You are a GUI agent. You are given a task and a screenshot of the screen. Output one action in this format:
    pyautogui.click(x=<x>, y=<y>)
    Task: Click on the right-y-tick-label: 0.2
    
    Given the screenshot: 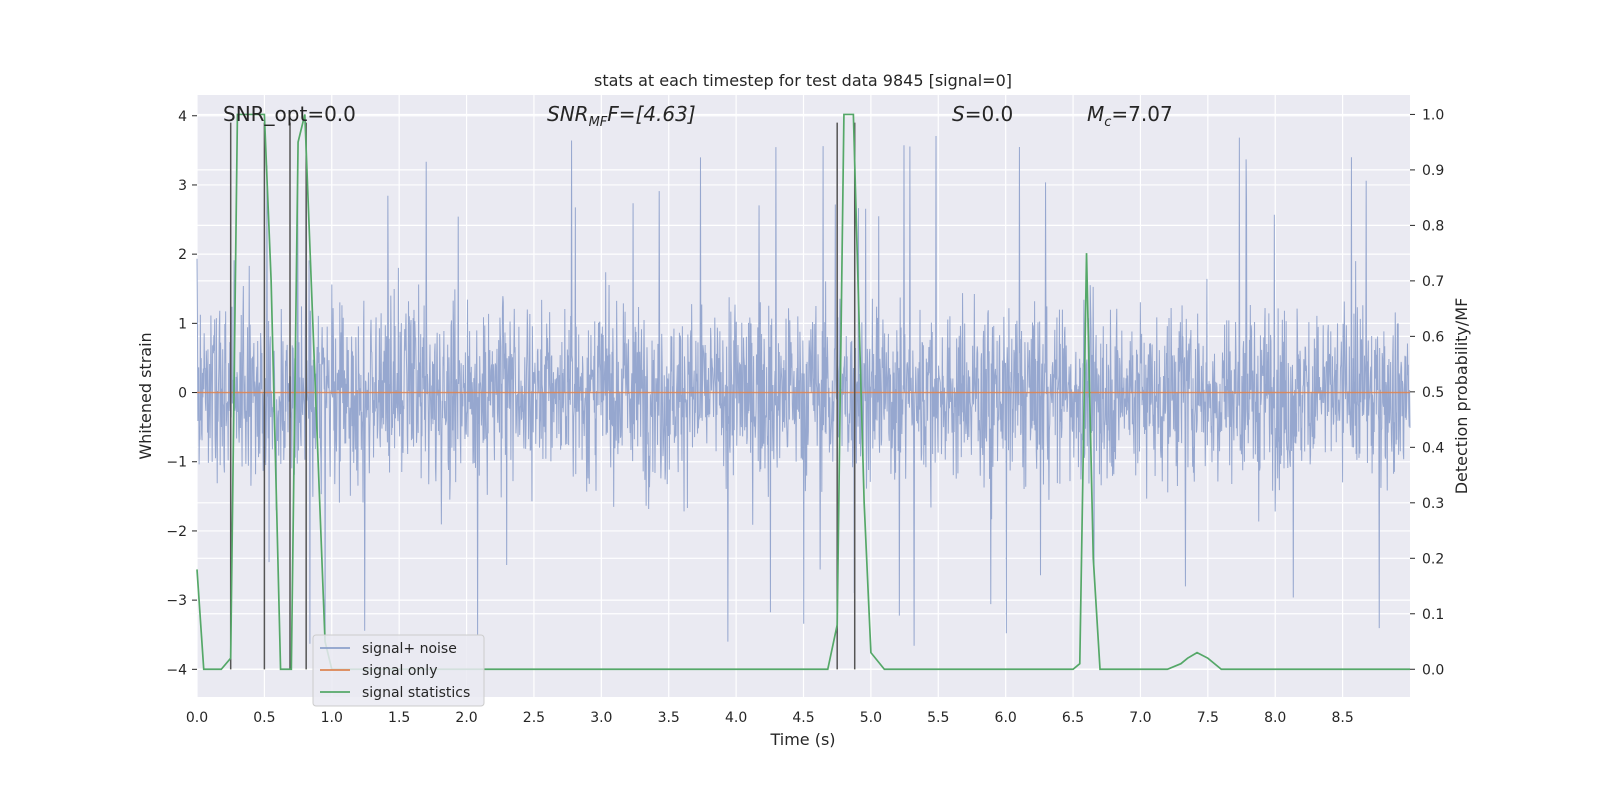 What is the action you would take?
    pyautogui.click(x=1433, y=559)
    